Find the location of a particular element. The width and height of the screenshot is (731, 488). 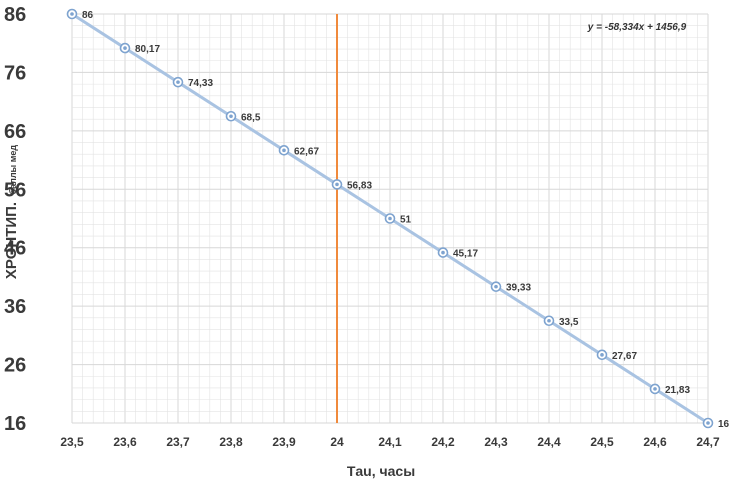

y-tick-label: 16 is located at coordinates (15, 424).